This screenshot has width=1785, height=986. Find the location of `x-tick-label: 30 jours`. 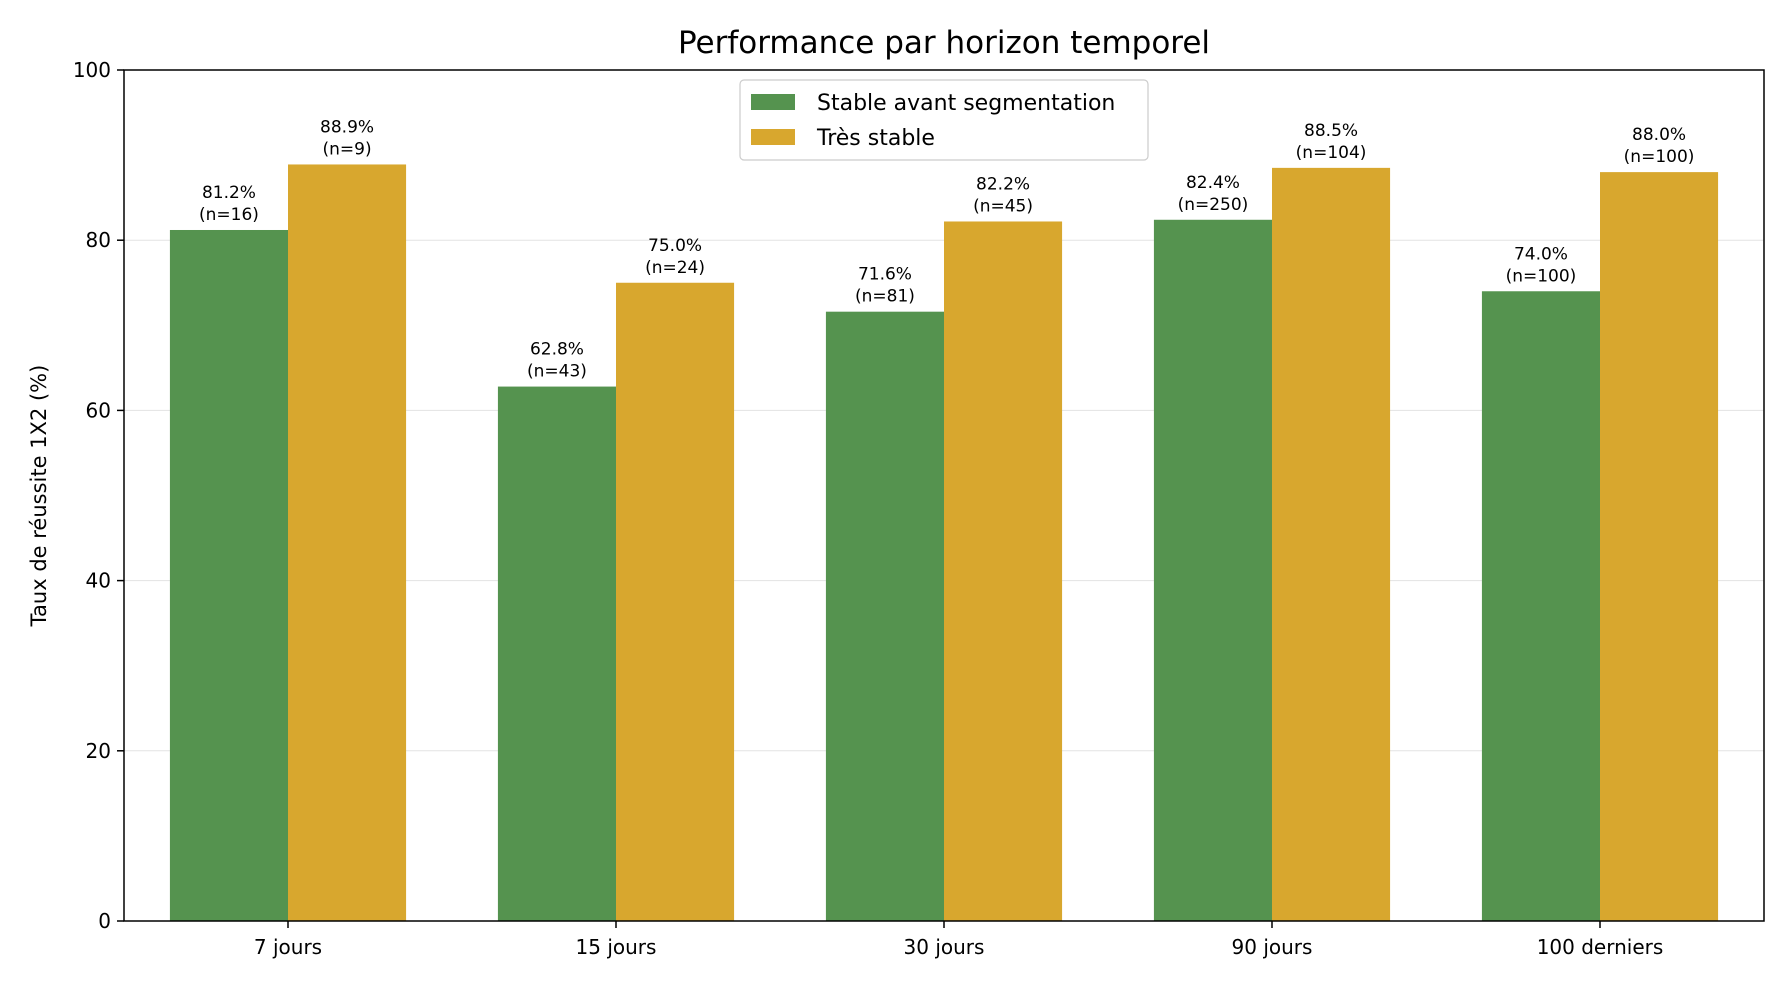

x-tick-label: 30 jours is located at coordinates (944, 947).